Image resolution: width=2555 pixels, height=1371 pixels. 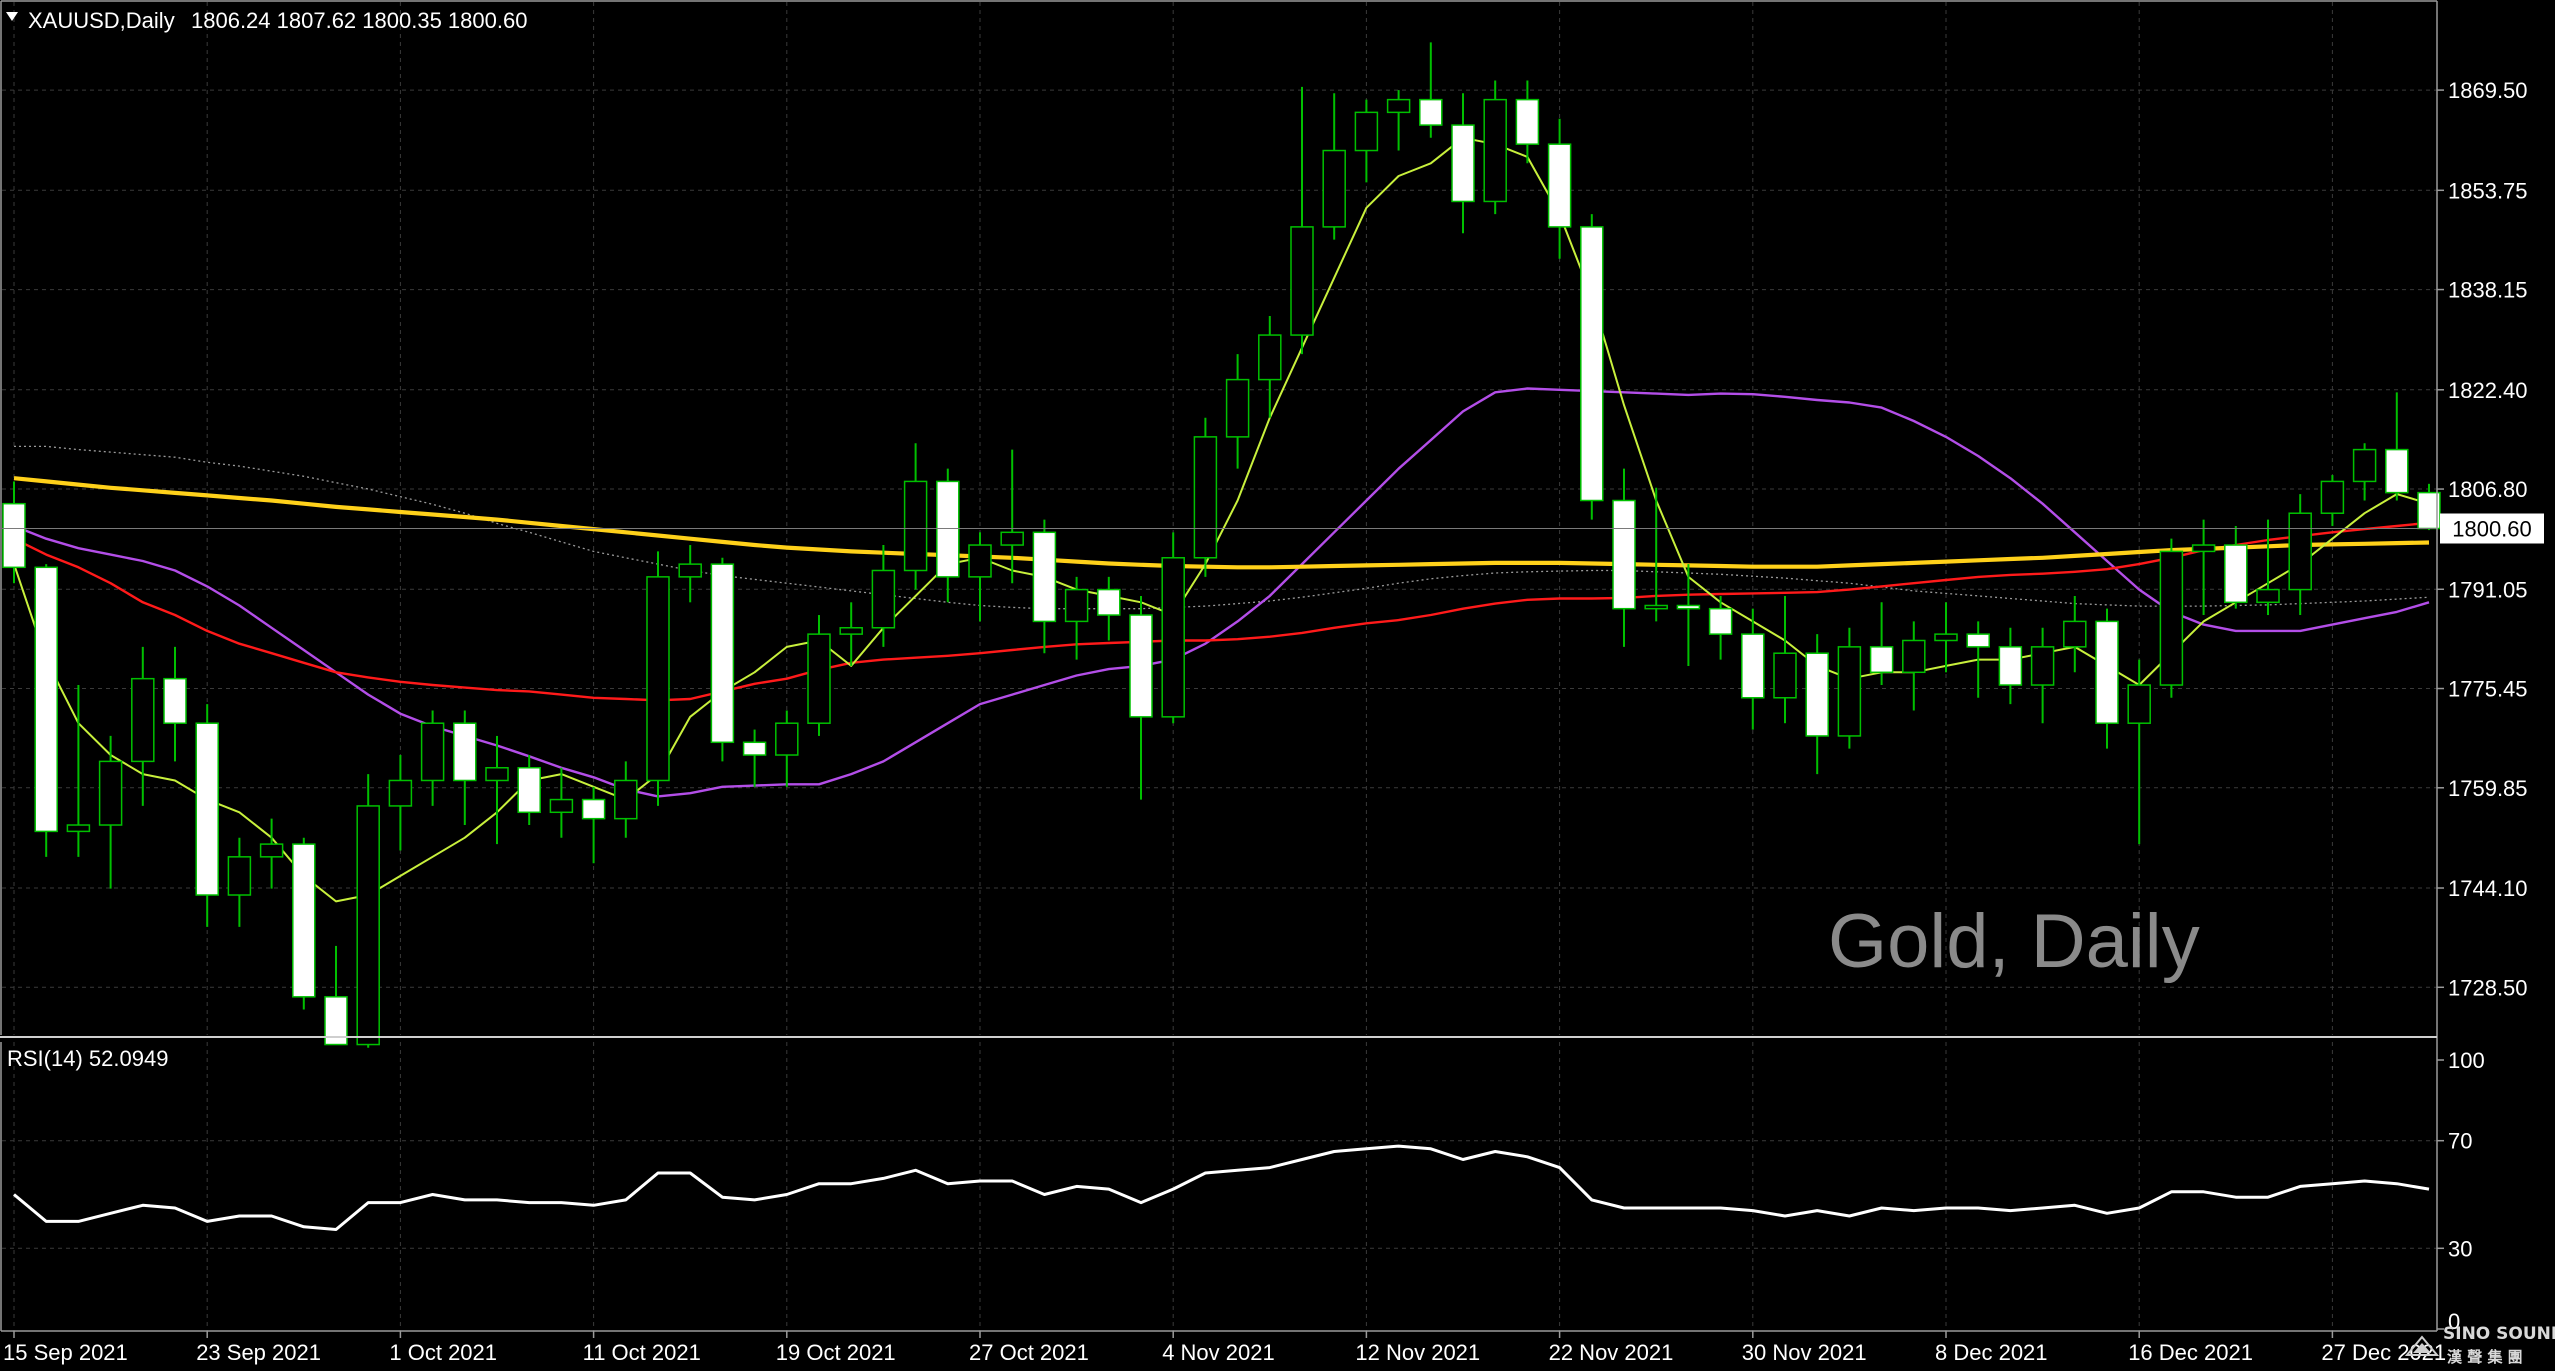 What do you see at coordinates (2488, 290) in the screenshot?
I see `y-tick-label: 1838.15` at bounding box center [2488, 290].